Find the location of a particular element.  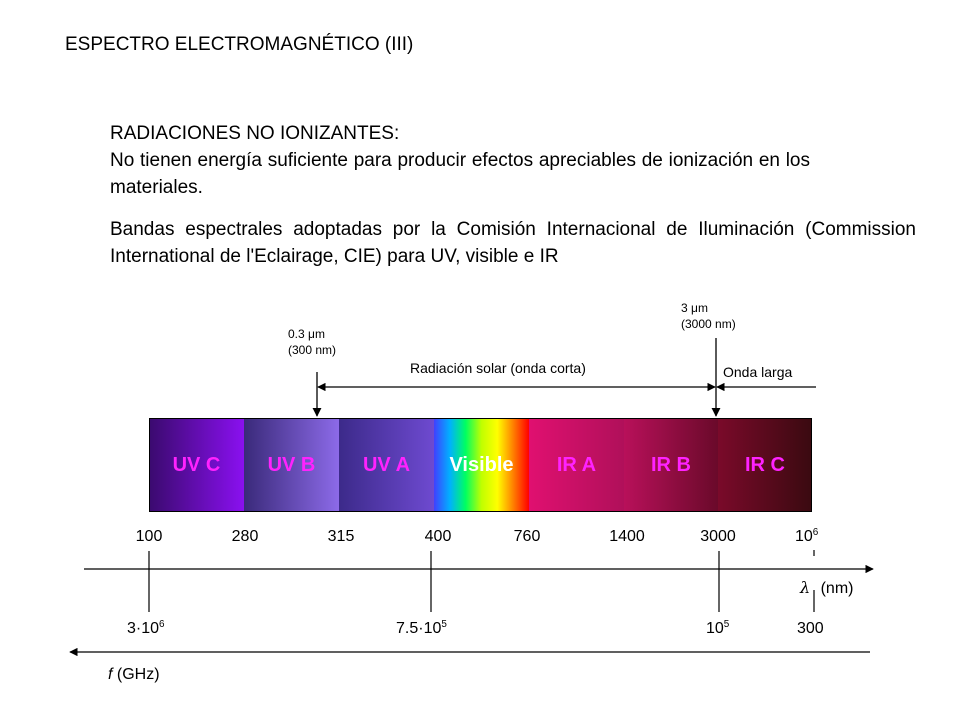

solar-radiation-label: Radiación solar (onda corta) is located at coordinates (498, 368).